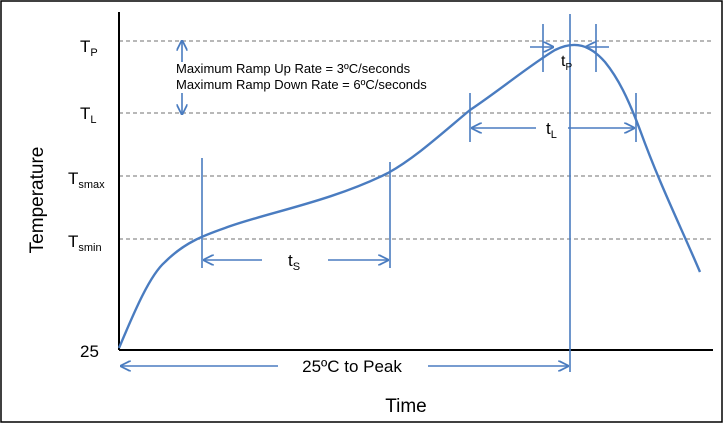 The height and width of the screenshot is (423, 723). Describe the element at coordinates (301, 84) in the screenshot. I see `ramp-down-note: Maximum Ramp Down Rate = 6ºC/seconds` at that location.